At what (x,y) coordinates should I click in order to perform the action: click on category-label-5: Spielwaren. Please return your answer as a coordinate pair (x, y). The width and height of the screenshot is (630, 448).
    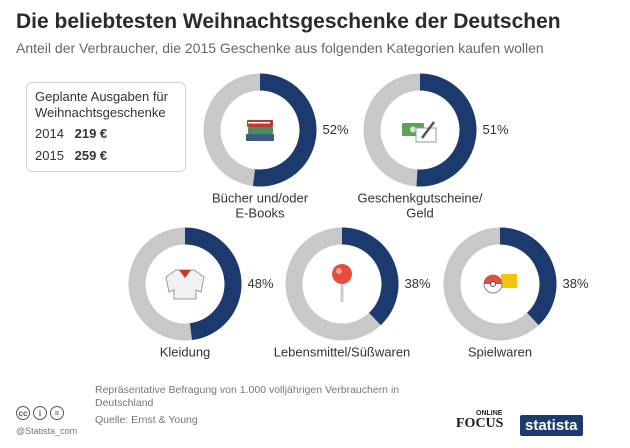
    Looking at the image, I should click on (500, 352).